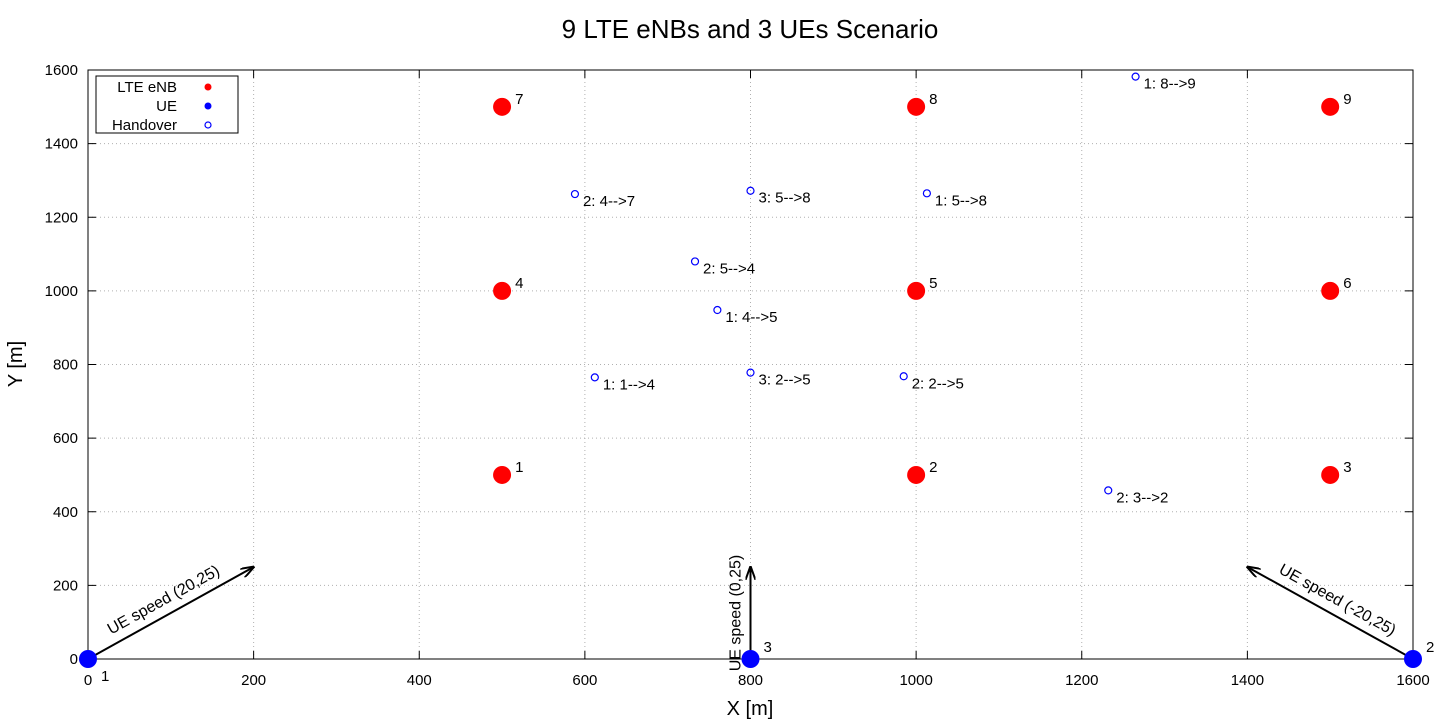 Image resolution: width=1440 pixels, height=720 pixels. I want to click on legend-entry-label: LTE eNB, so click(147, 87).